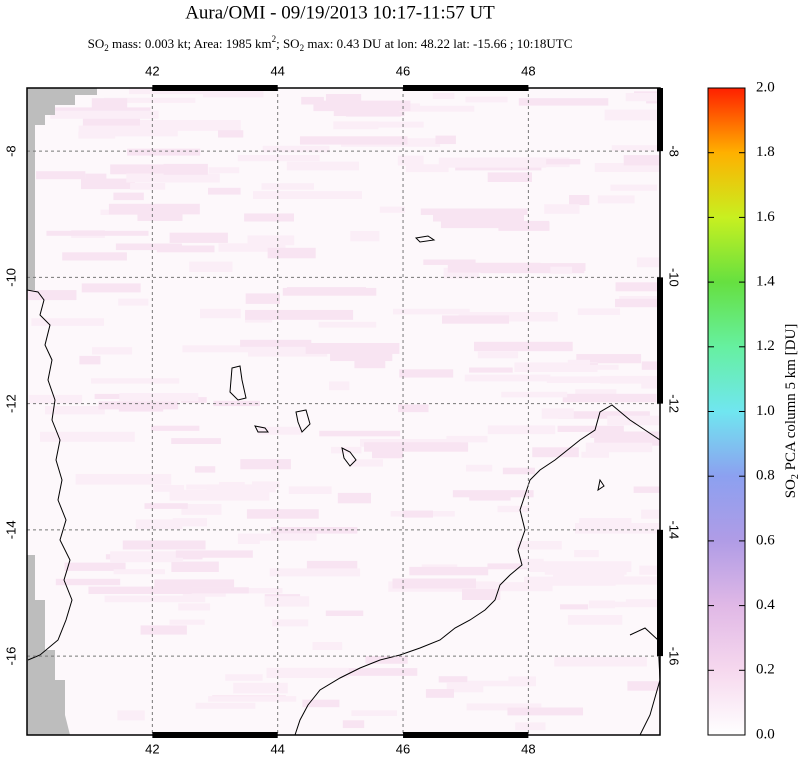  I want to click on colorbar-tick-label: 1.2, so click(765, 346).